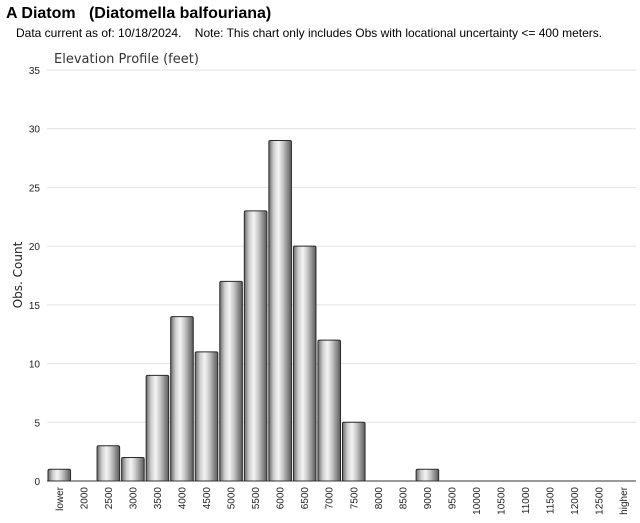 The image size is (640, 523). I want to click on x-tick-label: 10500, so click(502, 501).